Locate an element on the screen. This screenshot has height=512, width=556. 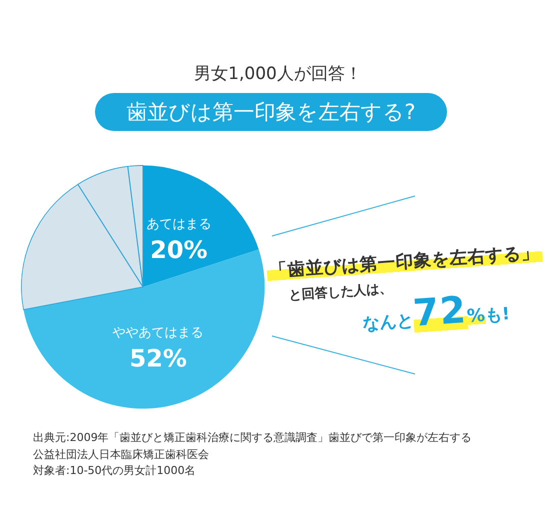
chart-subtitle: 男女1,000人が回答！ is located at coordinates (278, 74).